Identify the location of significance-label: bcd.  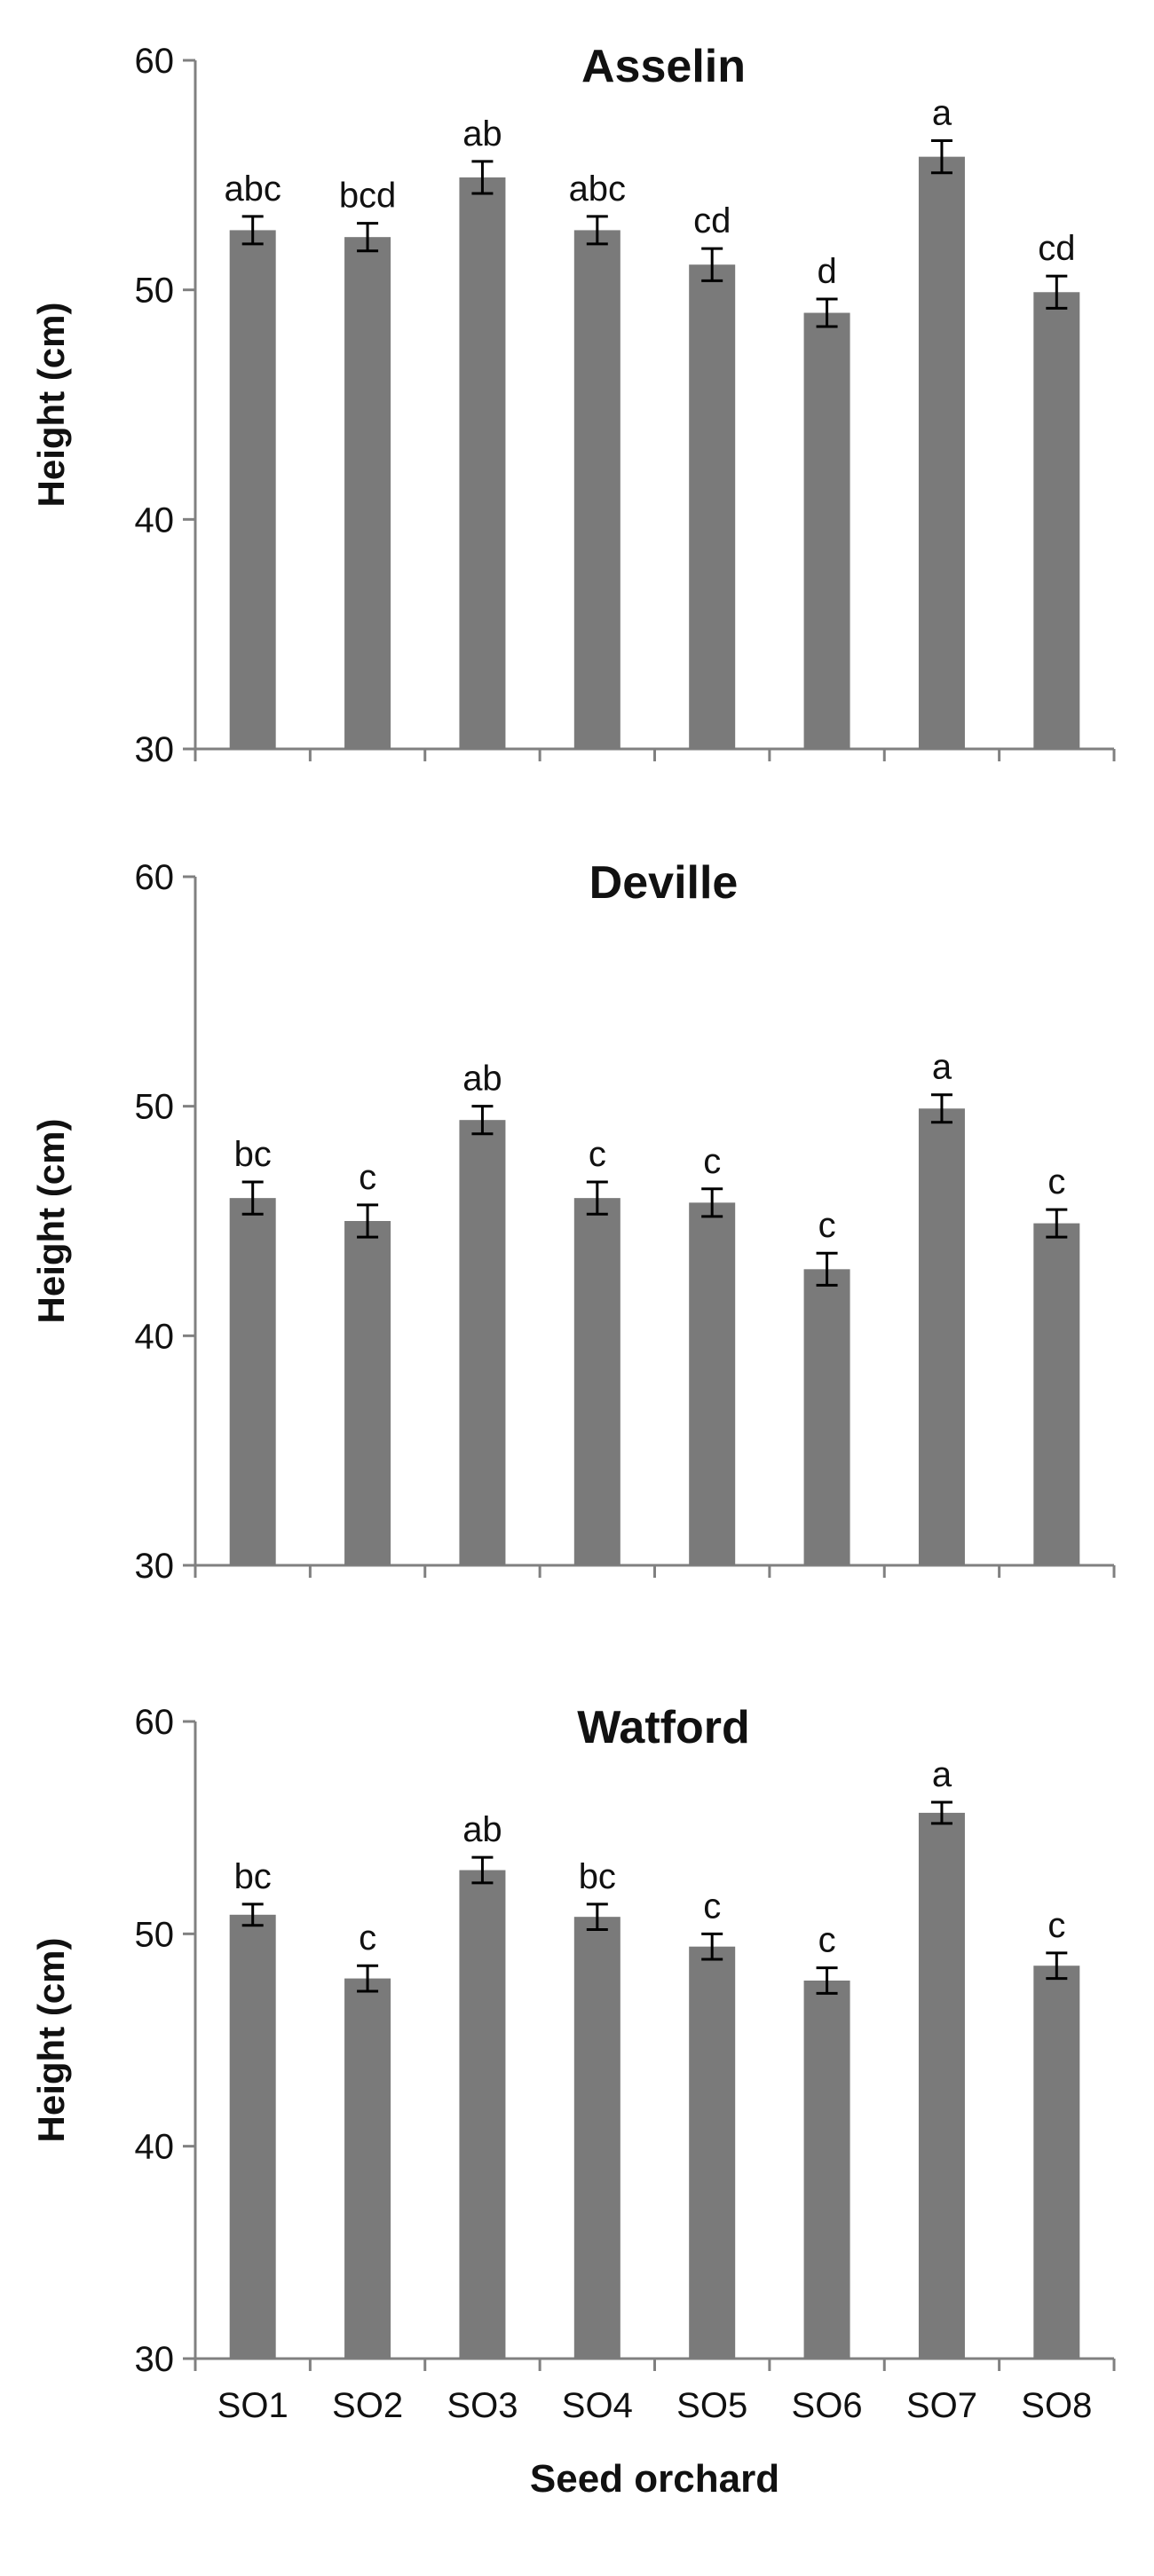
(368, 197).